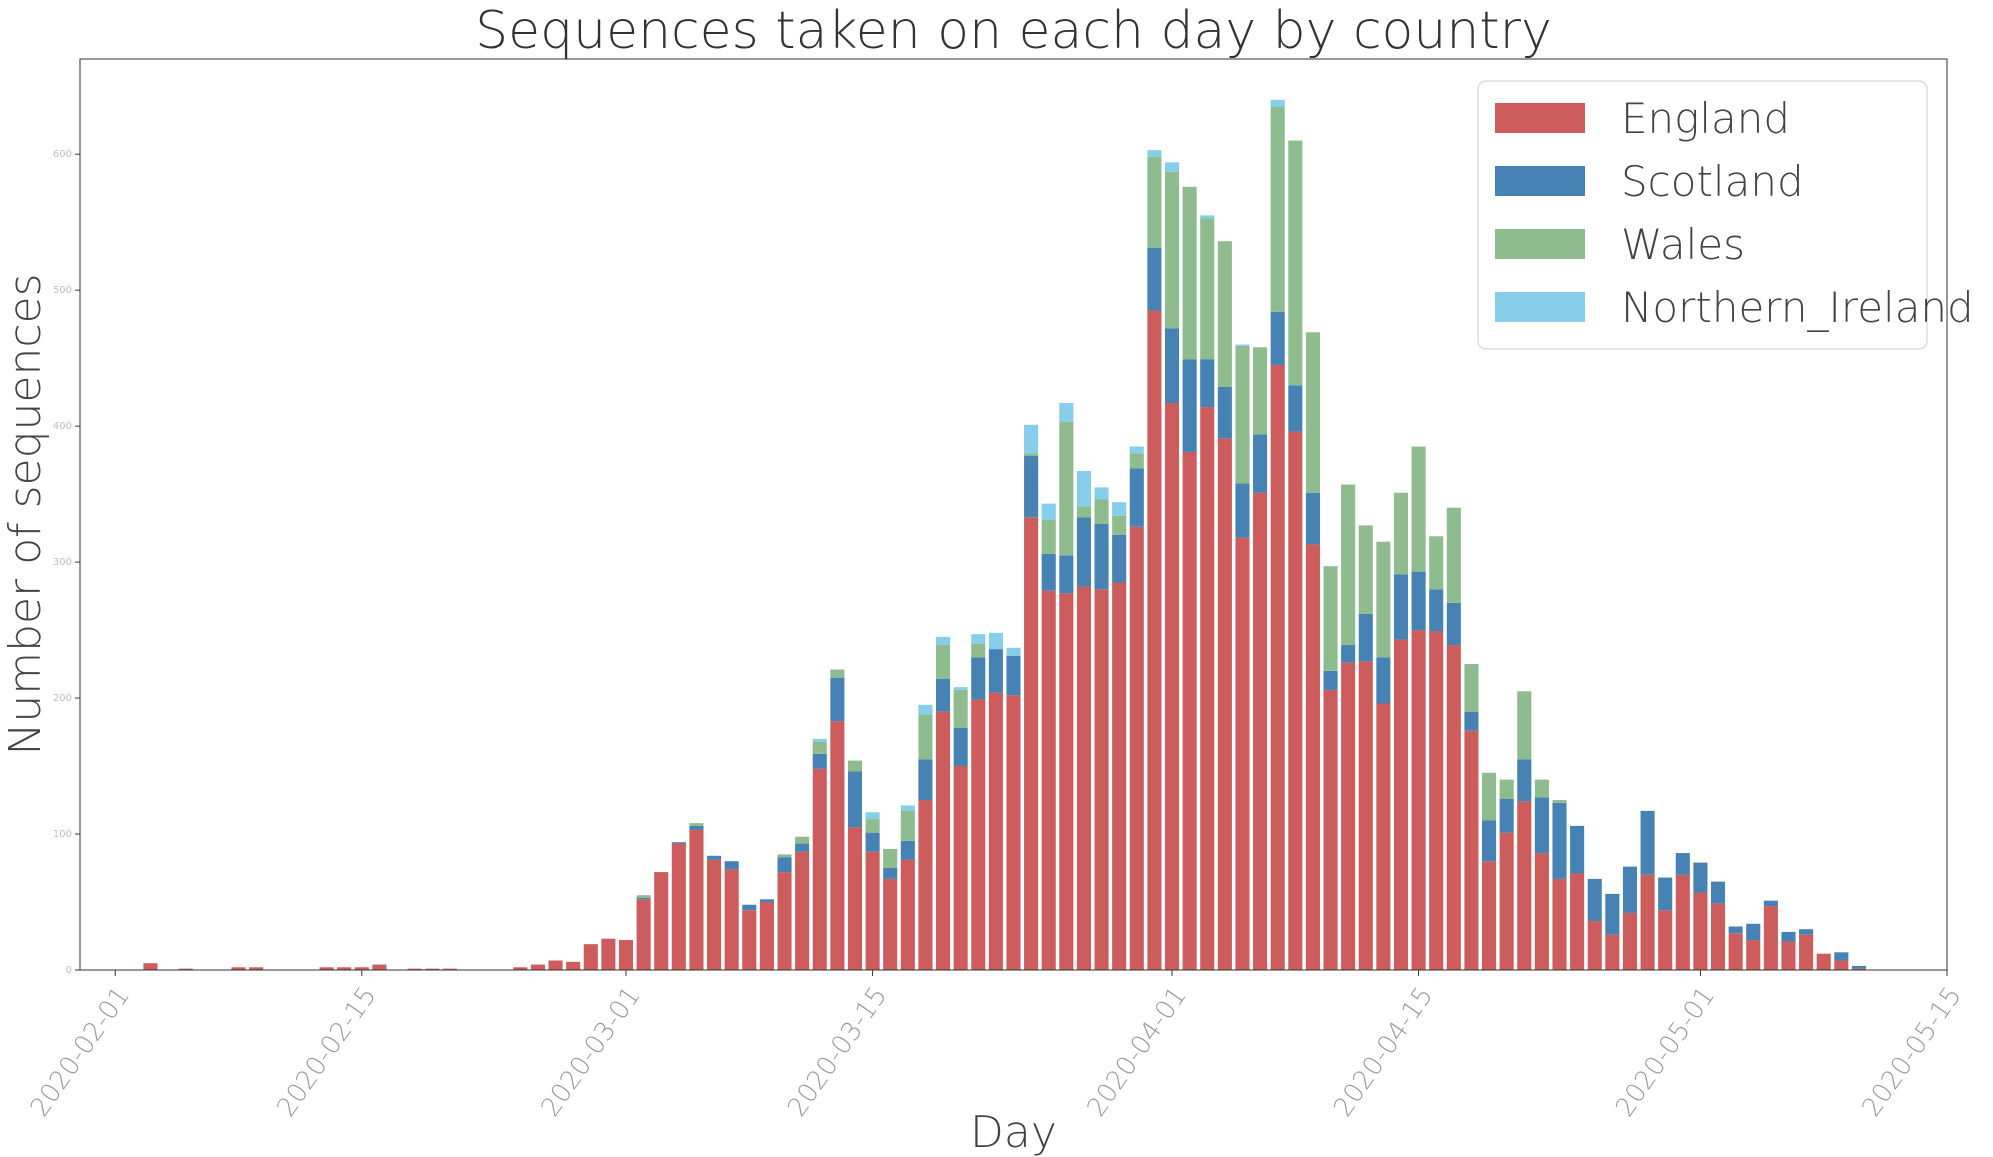 The width and height of the screenshot is (1993, 1157). I want to click on x-tick-label: 2020-03-01, so click(591, 1051).